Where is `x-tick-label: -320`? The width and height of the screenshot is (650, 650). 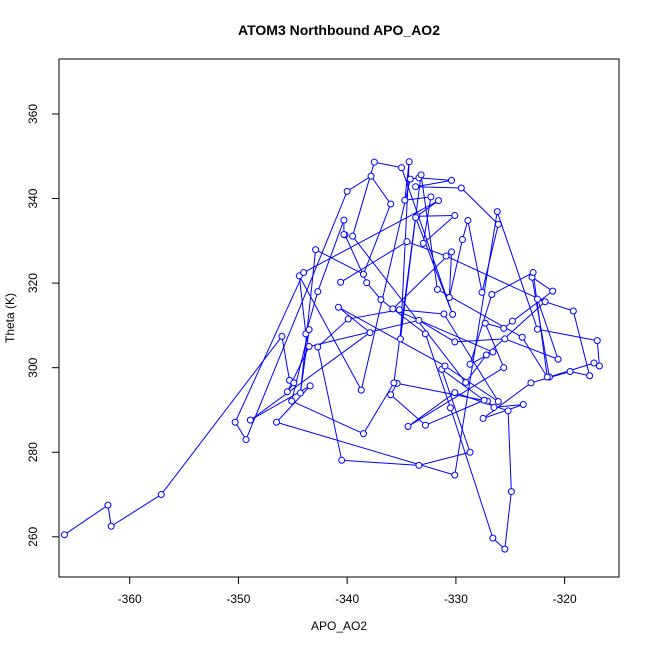
x-tick-label: -320 is located at coordinates (565, 599).